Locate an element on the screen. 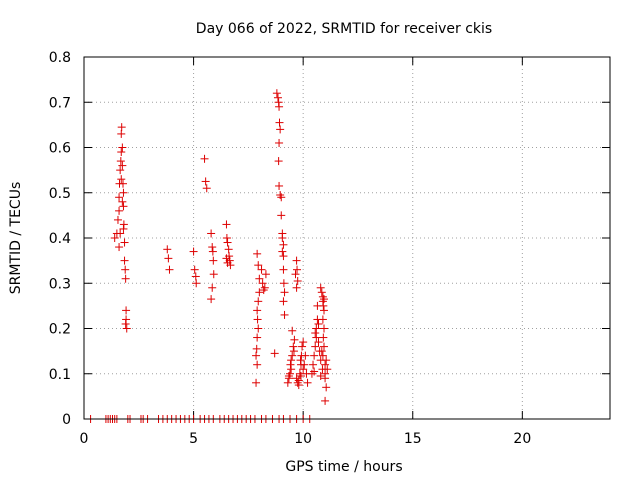 The width and height of the screenshot is (640, 480). y-tick-label: 0.5 is located at coordinates (60, 194).